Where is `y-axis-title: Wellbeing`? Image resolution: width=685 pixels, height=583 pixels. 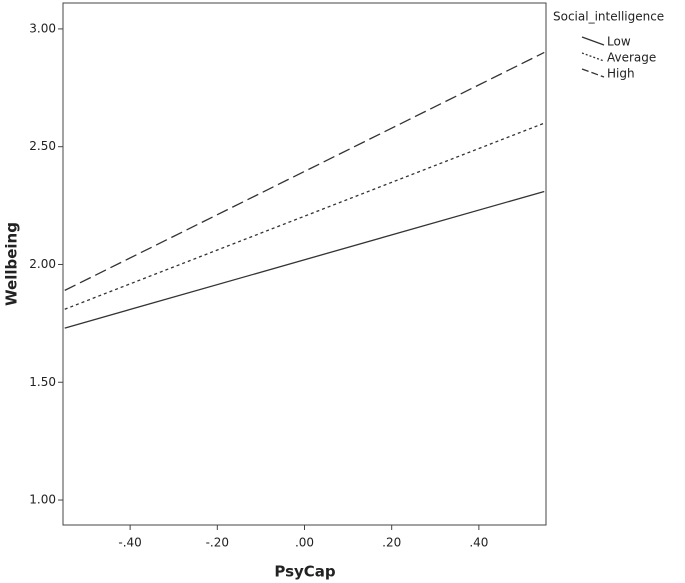
y-axis-title: Wellbeing is located at coordinates (12, 264).